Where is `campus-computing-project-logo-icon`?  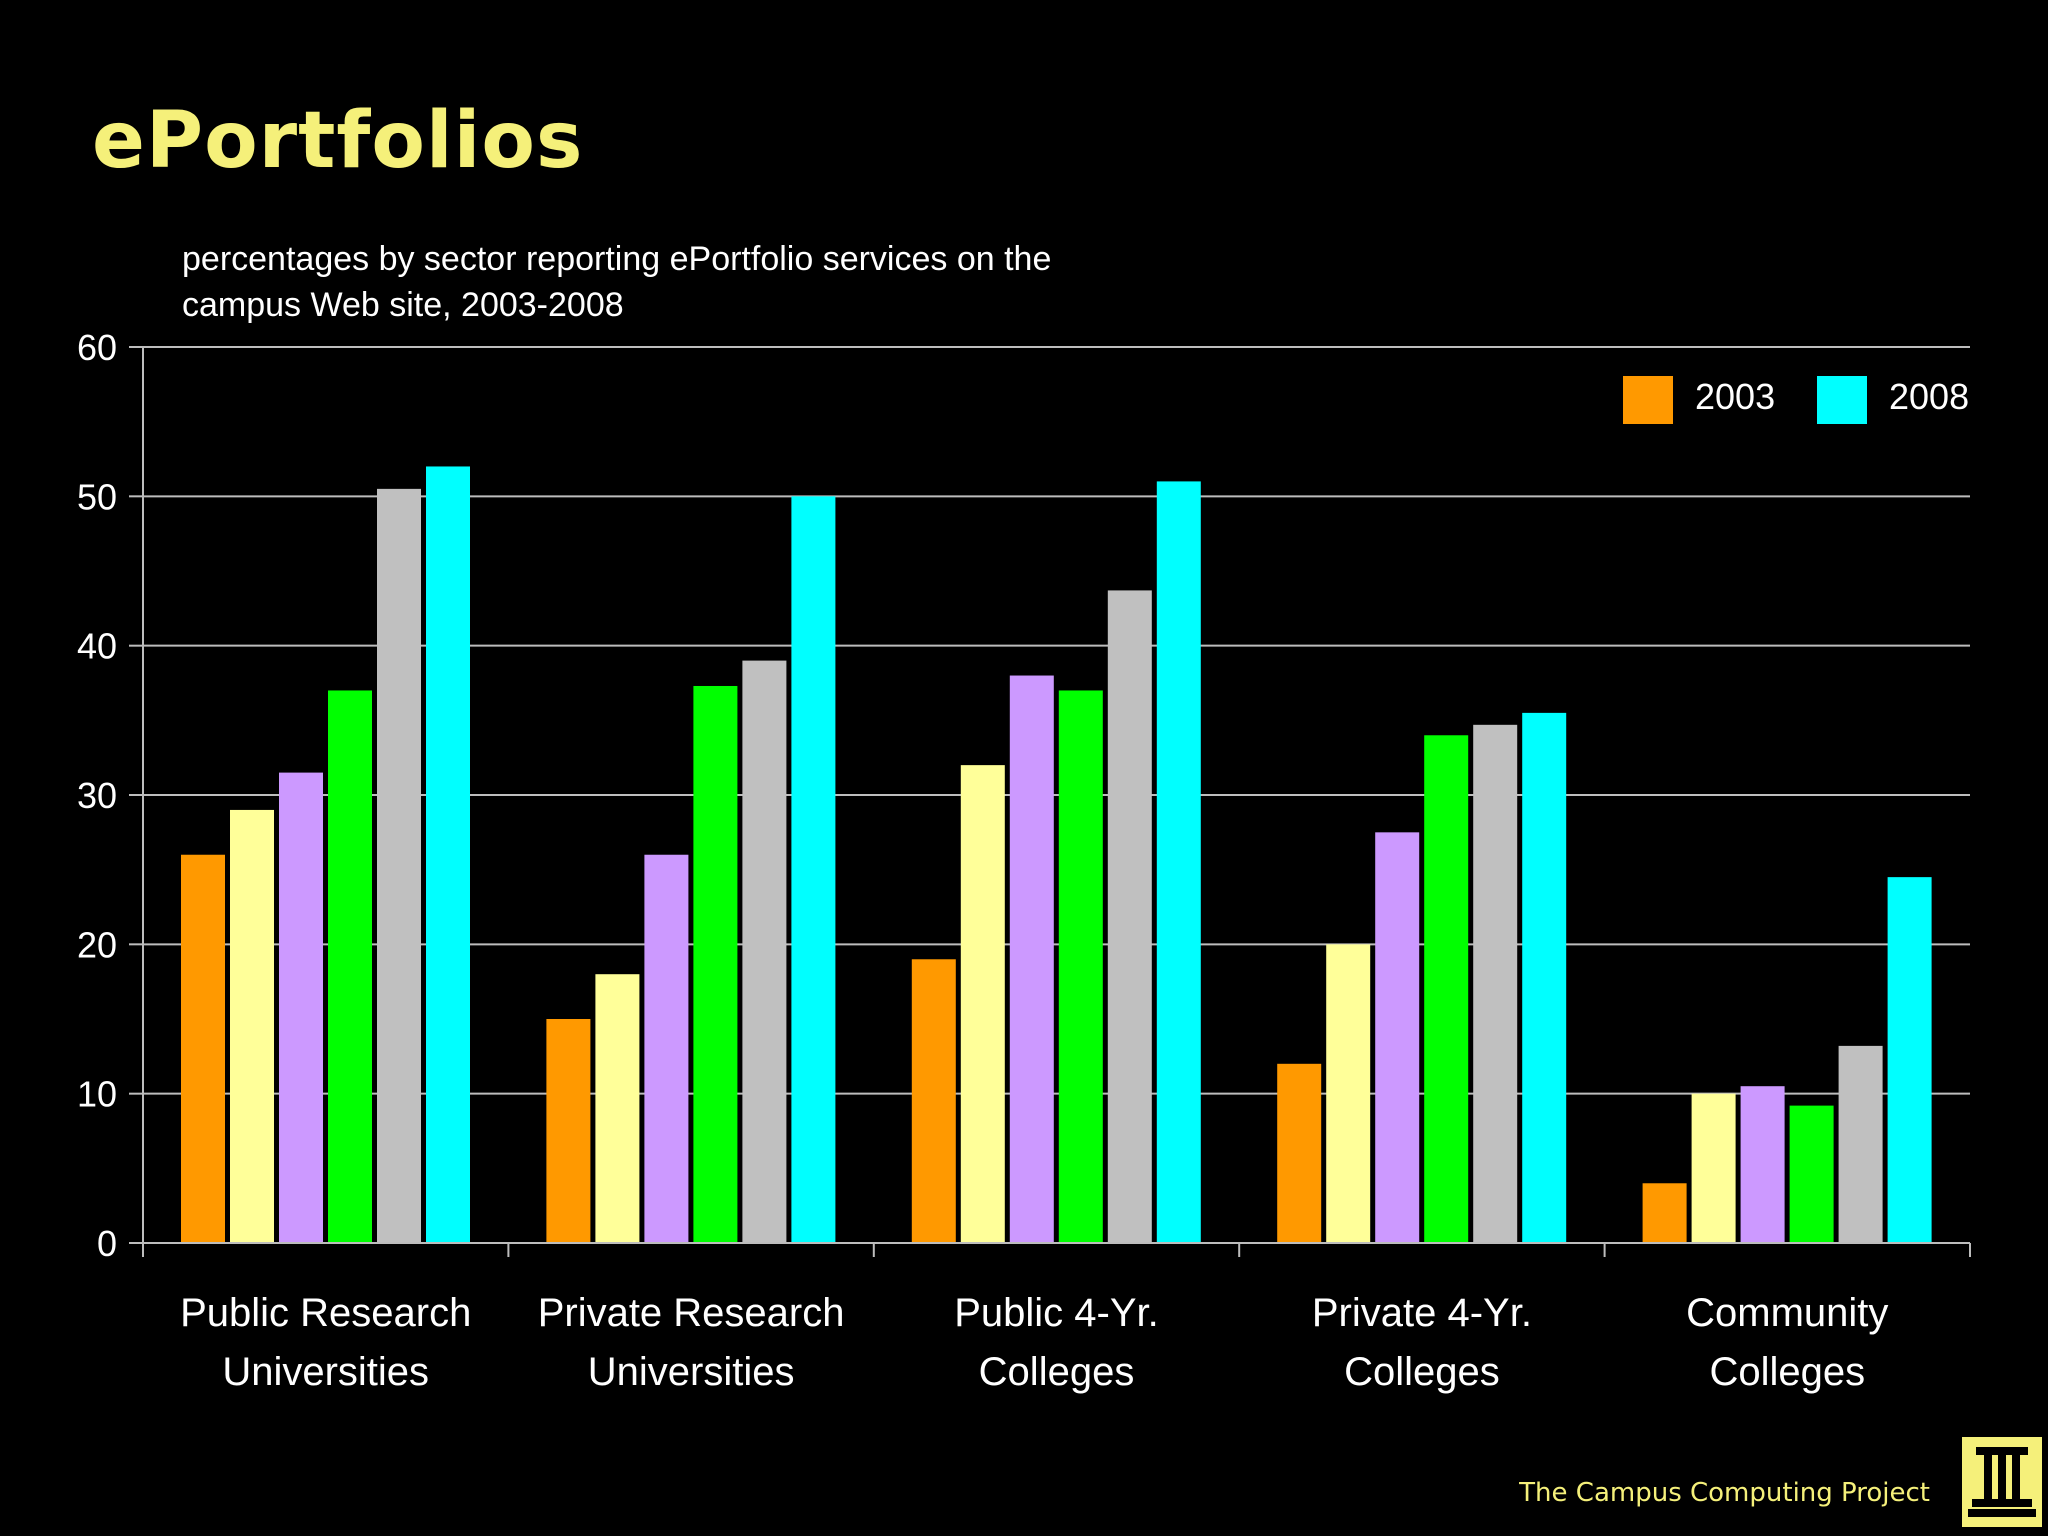
campus-computing-project-logo-icon is located at coordinates (2002, 1482).